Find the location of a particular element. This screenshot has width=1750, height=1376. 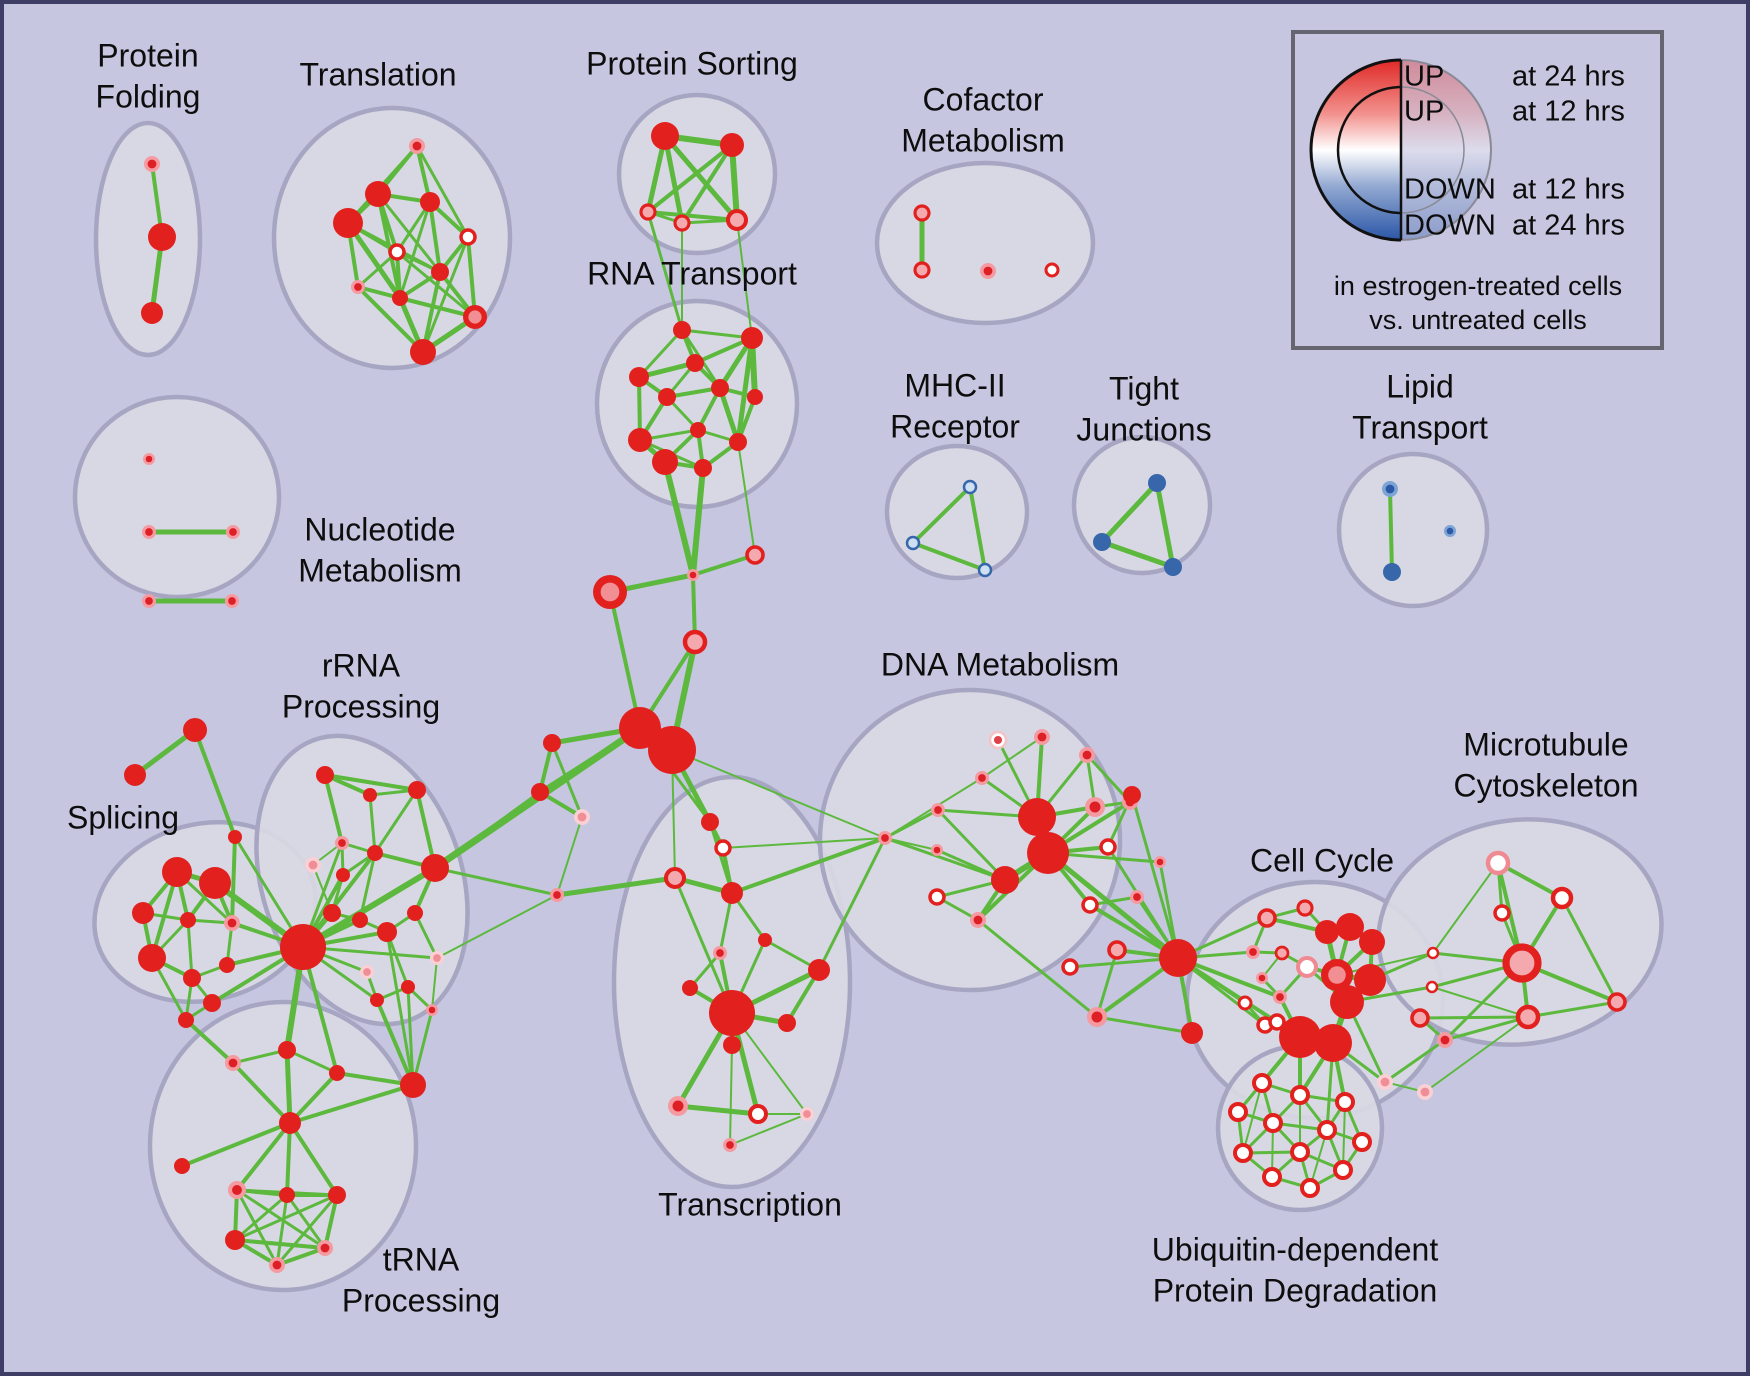

edge-mc2-mc6 is located at coordinates (1589, 950).